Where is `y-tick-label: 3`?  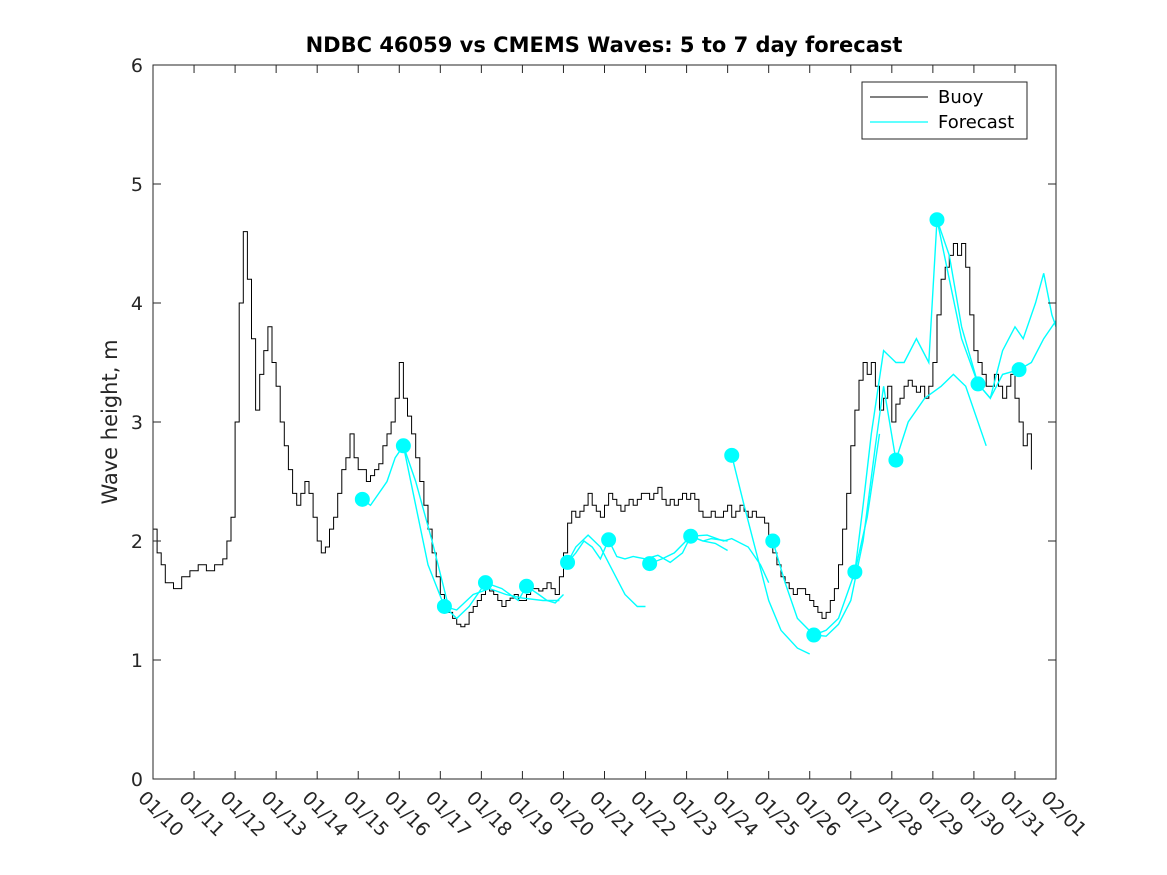 y-tick-label: 3 is located at coordinates (137, 423).